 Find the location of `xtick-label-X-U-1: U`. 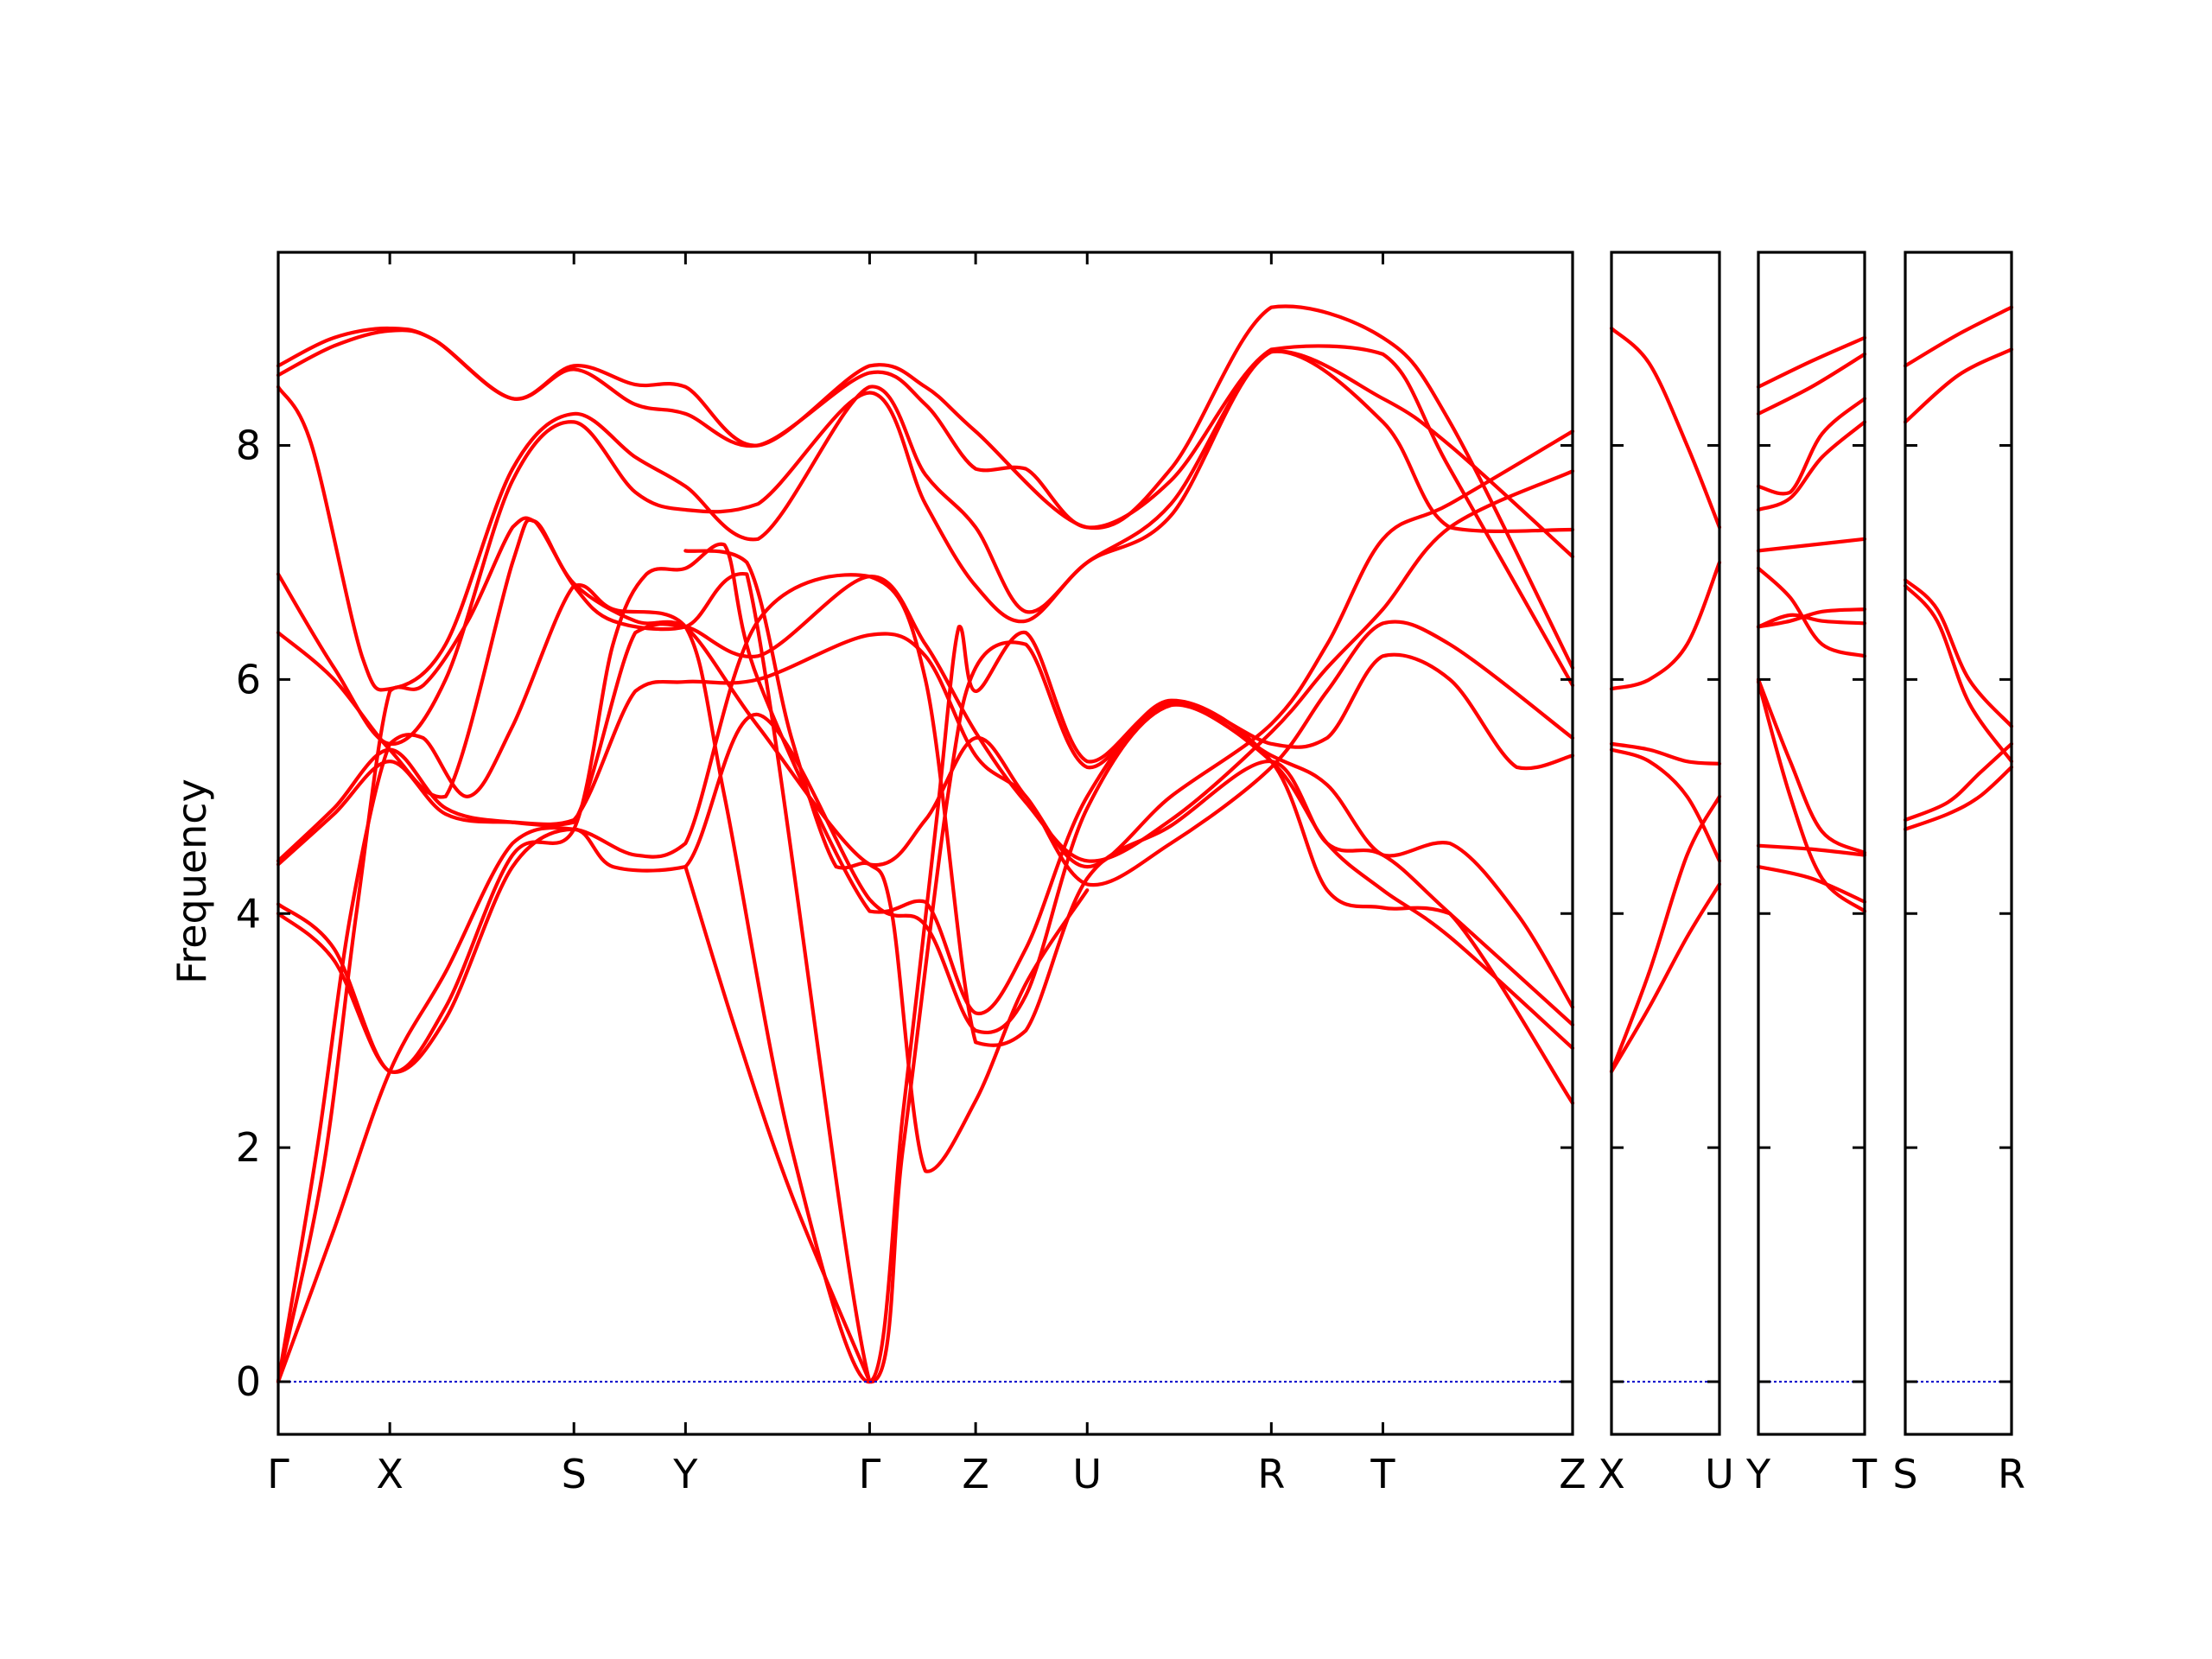

xtick-label-X-U-1: U is located at coordinates (1719, 1474).